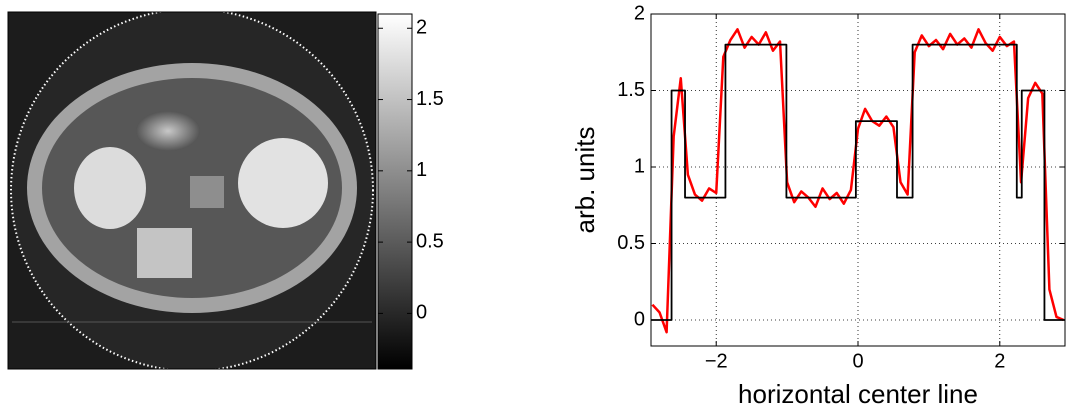  What do you see at coordinates (395, 191) in the screenshot?
I see `colorbar` at bounding box center [395, 191].